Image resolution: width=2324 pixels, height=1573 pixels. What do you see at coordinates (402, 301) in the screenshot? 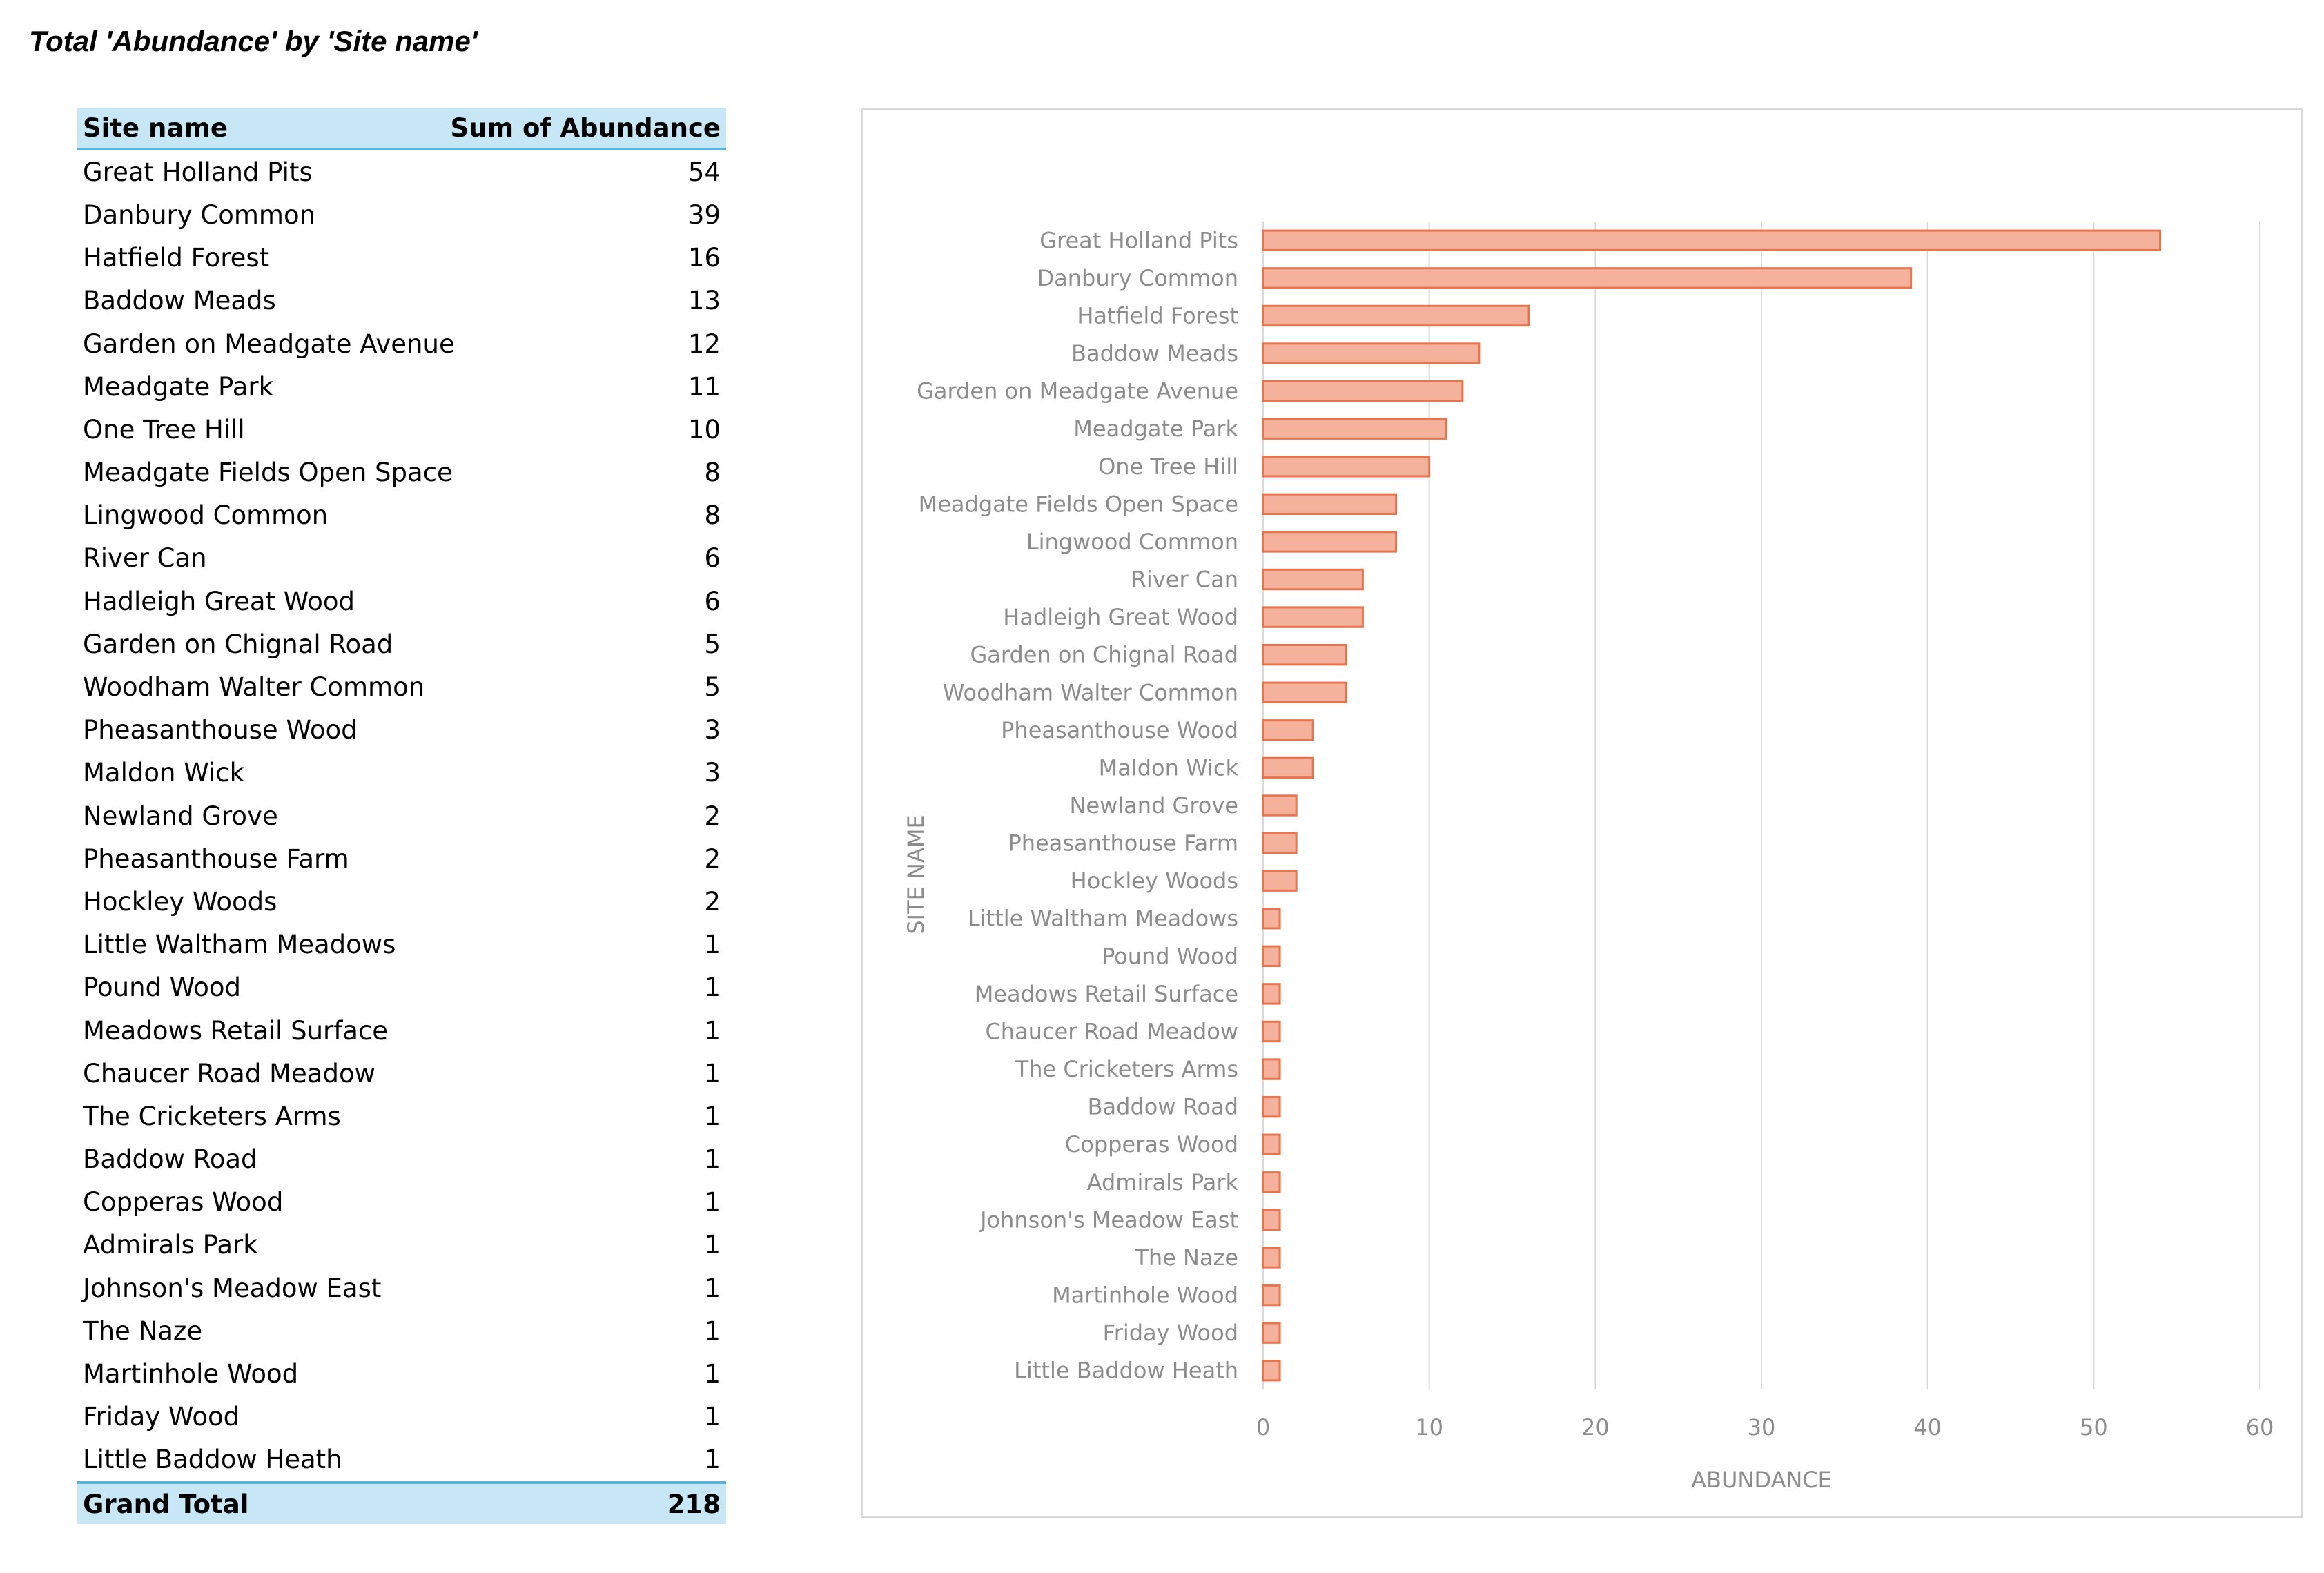
I see `table-row: Baddow Meads 13` at bounding box center [402, 301].